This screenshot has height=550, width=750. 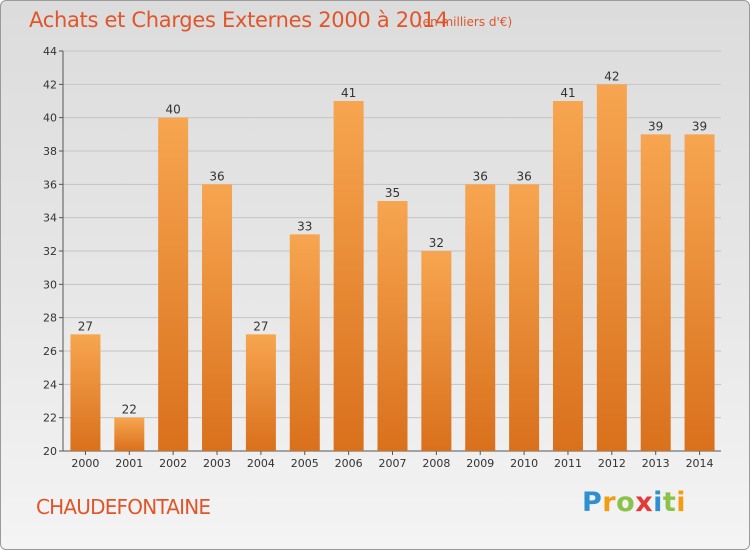 What do you see at coordinates (50, 151) in the screenshot?
I see `y-tick-label: 38` at bounding box center [50, 151].